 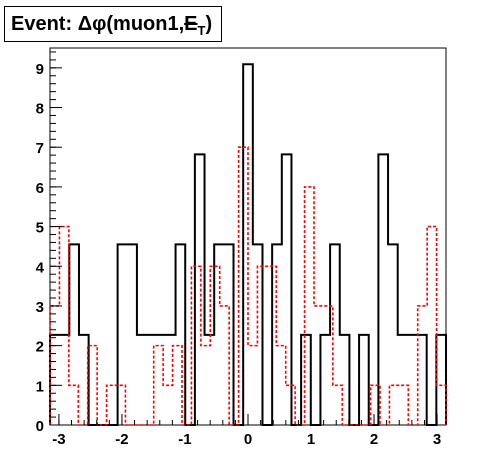 I want to click on y-tick-label: 2, so click(x=40, y=347).